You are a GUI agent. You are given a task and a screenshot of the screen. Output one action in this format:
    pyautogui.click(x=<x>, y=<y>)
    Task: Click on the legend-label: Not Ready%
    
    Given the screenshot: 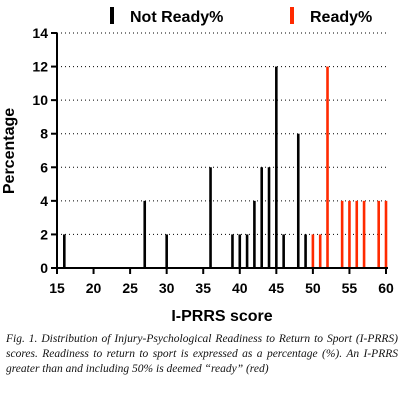 What is the action you would take?
    pyautogui.click(x=176, y=17)
    